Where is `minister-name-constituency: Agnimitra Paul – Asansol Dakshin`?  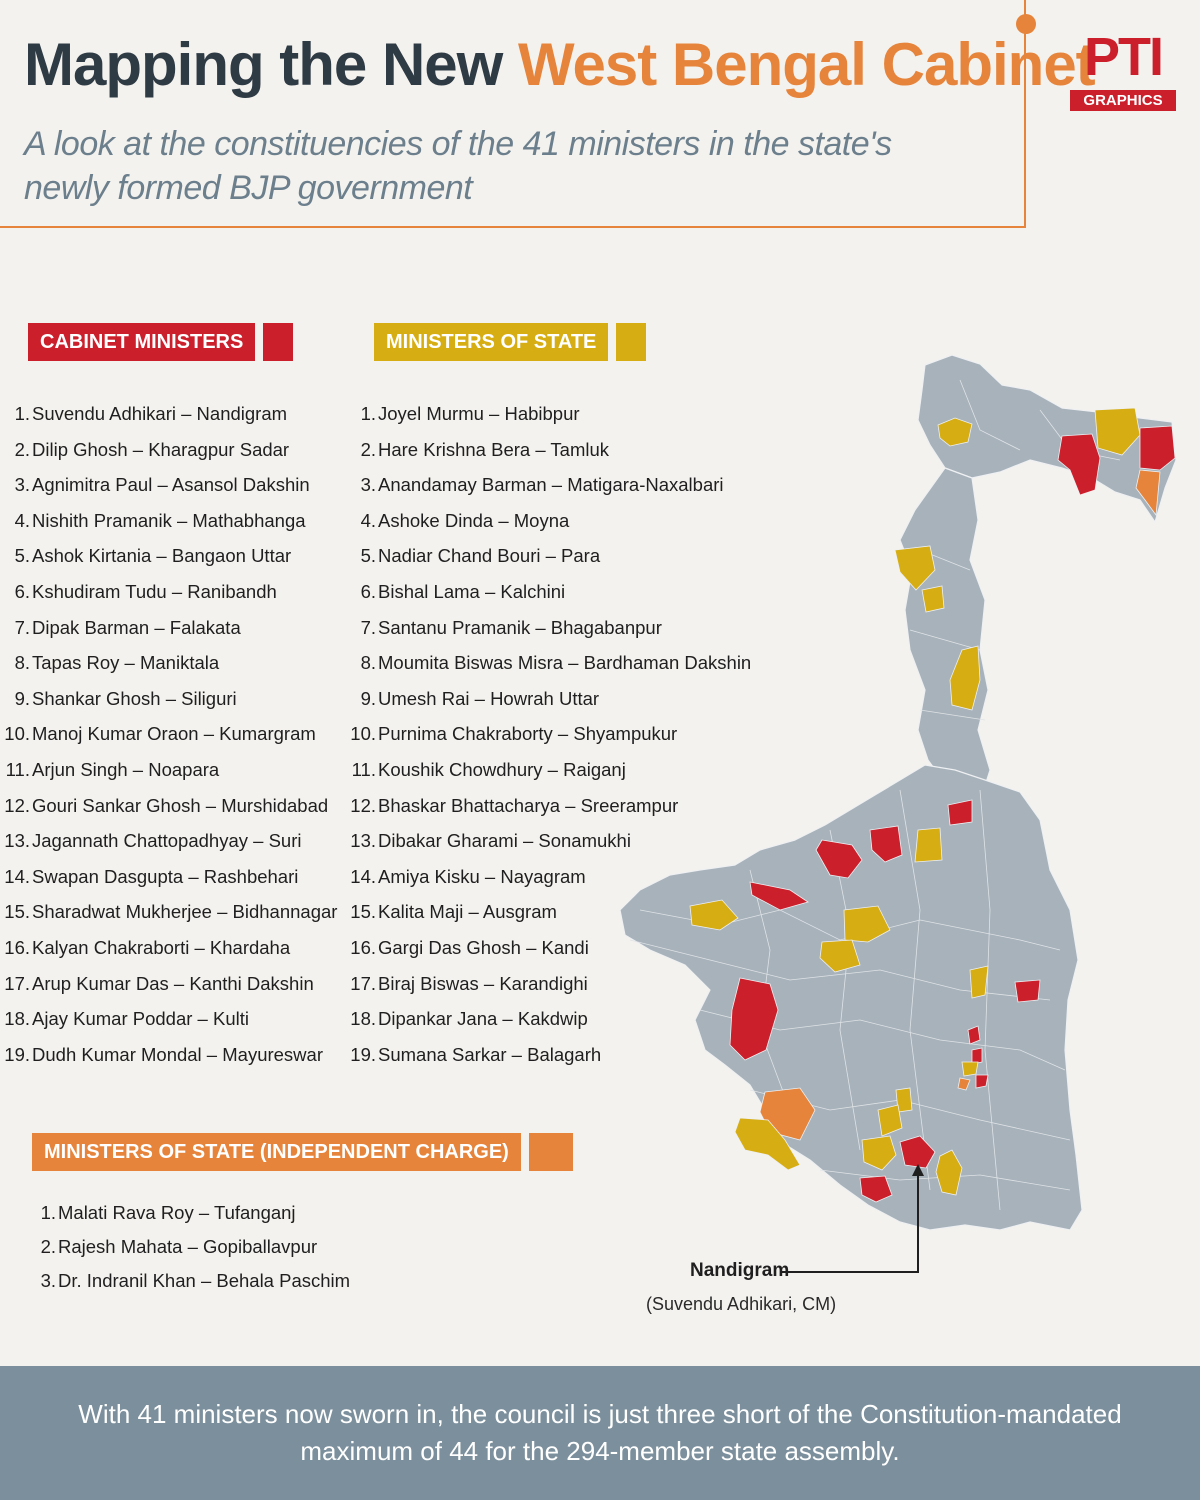
minister-name-constituency: Agnimitra Paul – Asansol Dakshin is located at coordinates (171, 485).